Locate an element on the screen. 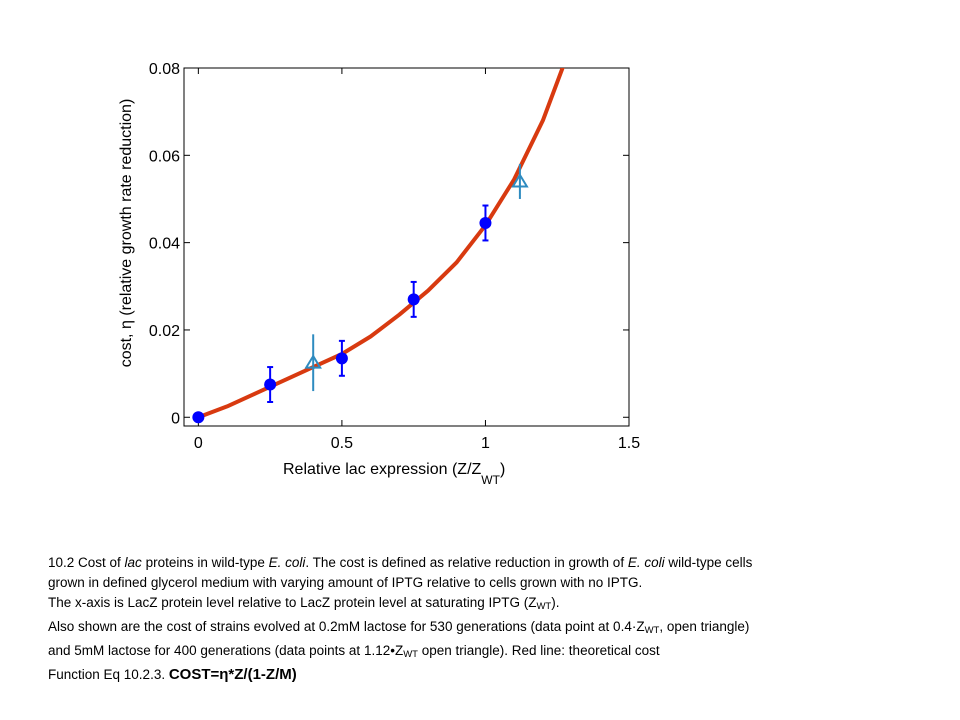 Image resolution: width=960 pixels, height=720 pixels. y-tick-label: 0.02 is located at coordinates (164, 331).